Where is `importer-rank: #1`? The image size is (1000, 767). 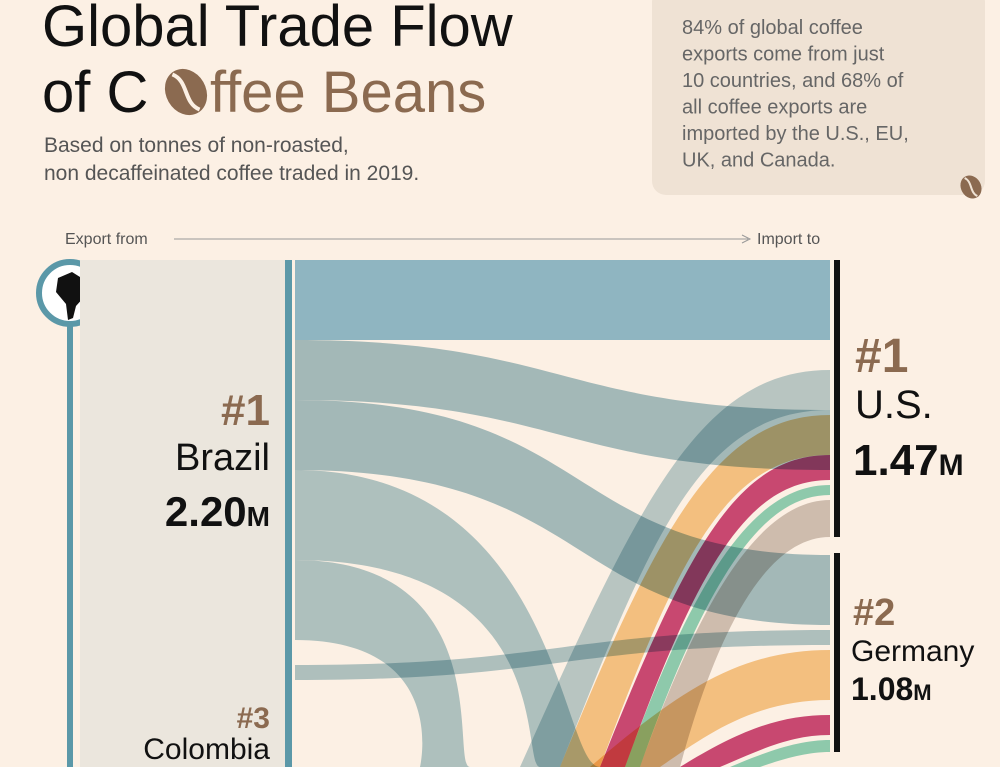 importer-rank: #1 is located at coordinates (881, 356).